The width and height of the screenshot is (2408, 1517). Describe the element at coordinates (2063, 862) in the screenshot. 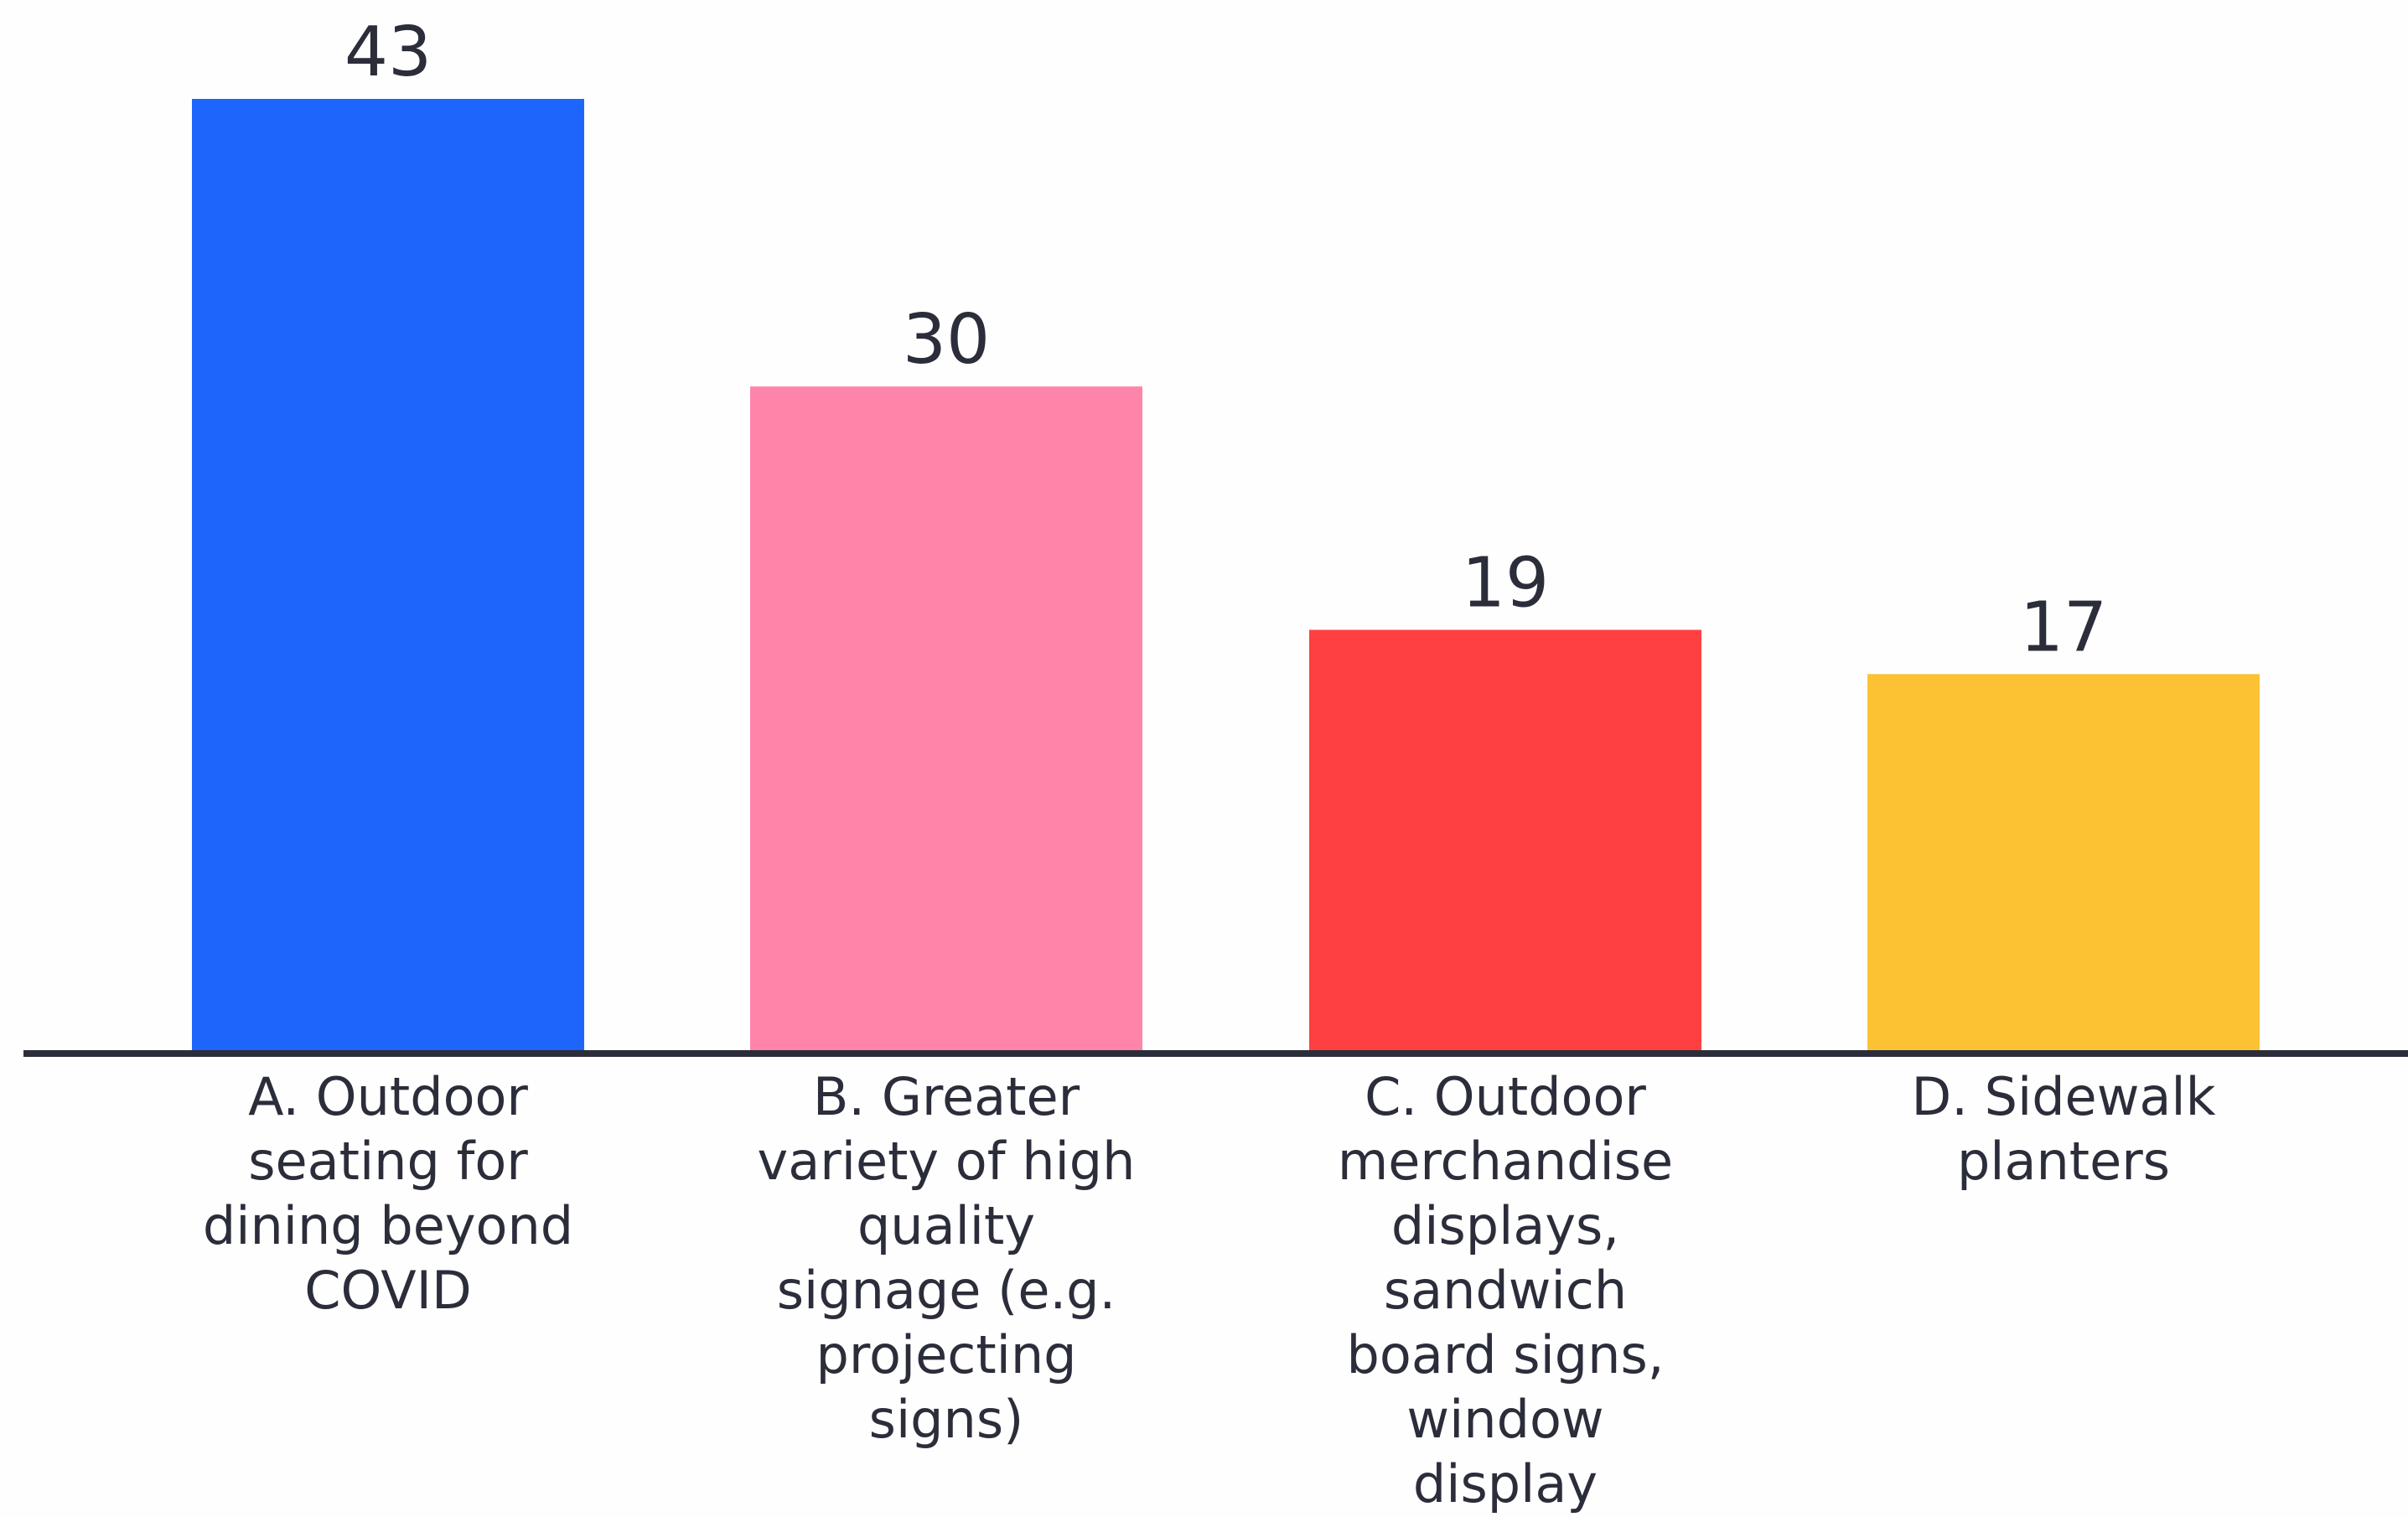

I see `bar-d` at that location.